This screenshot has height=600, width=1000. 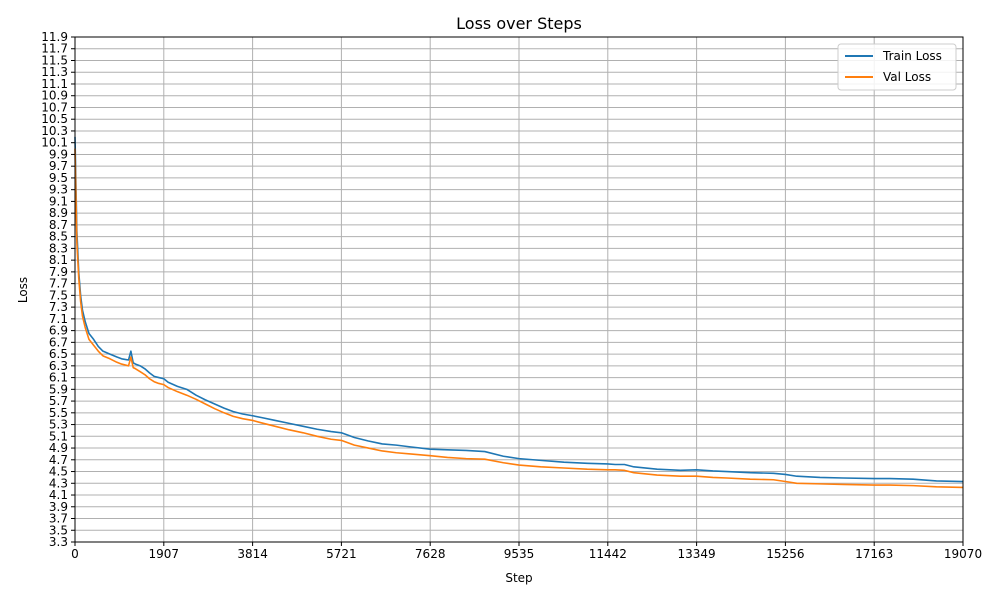 I want to click on y-tick-label: 6.3, so click(x=58, y=366).